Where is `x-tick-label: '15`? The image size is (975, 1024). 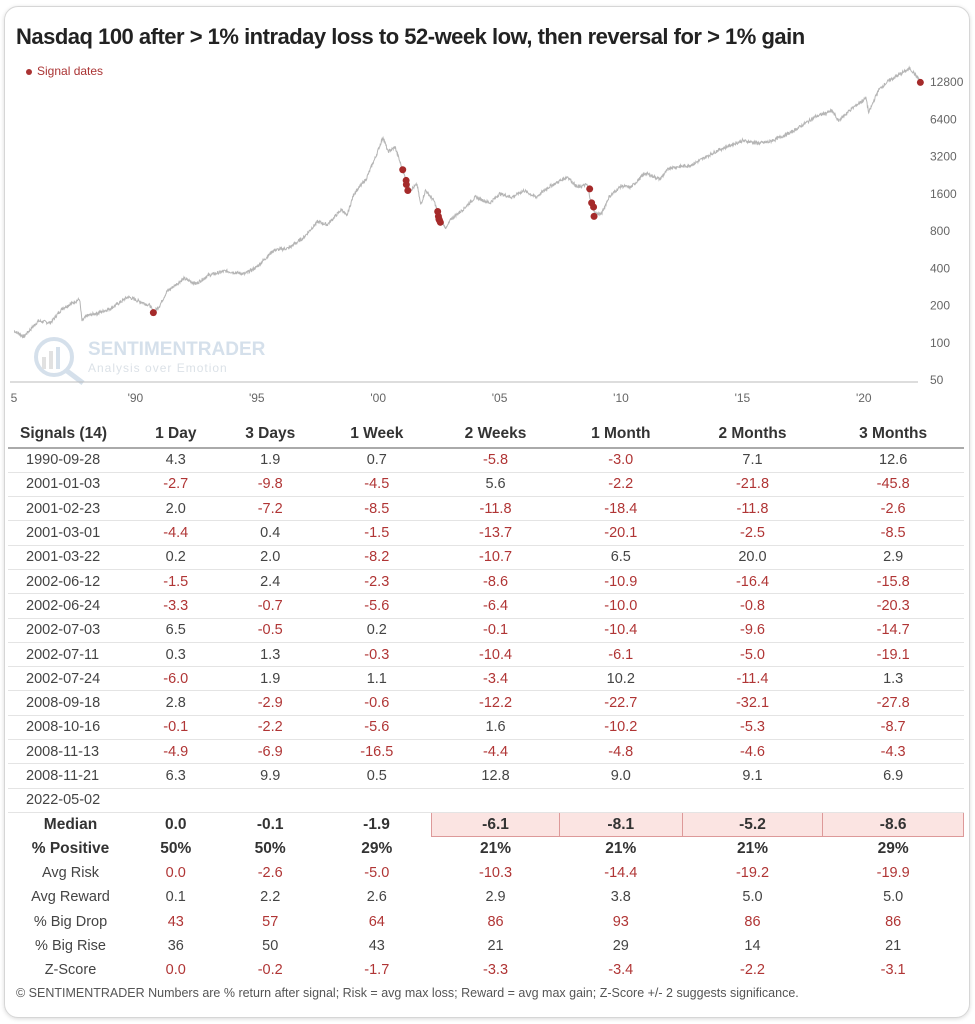
x-tick-label: '15 is located at coordinates (743, 398).